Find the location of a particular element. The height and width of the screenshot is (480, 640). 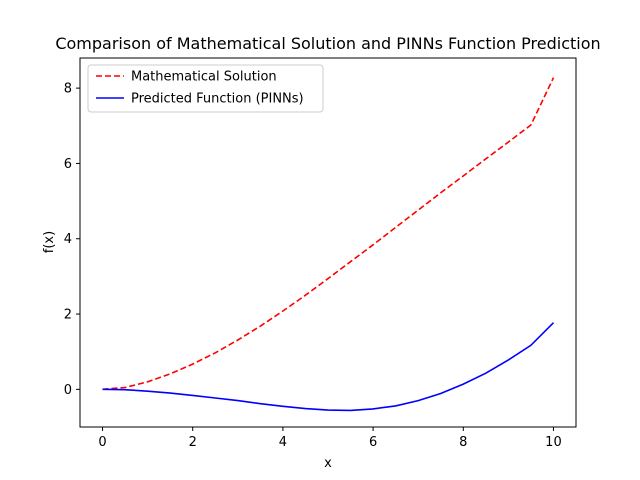

legend-box is located at coordinates (205, 88).